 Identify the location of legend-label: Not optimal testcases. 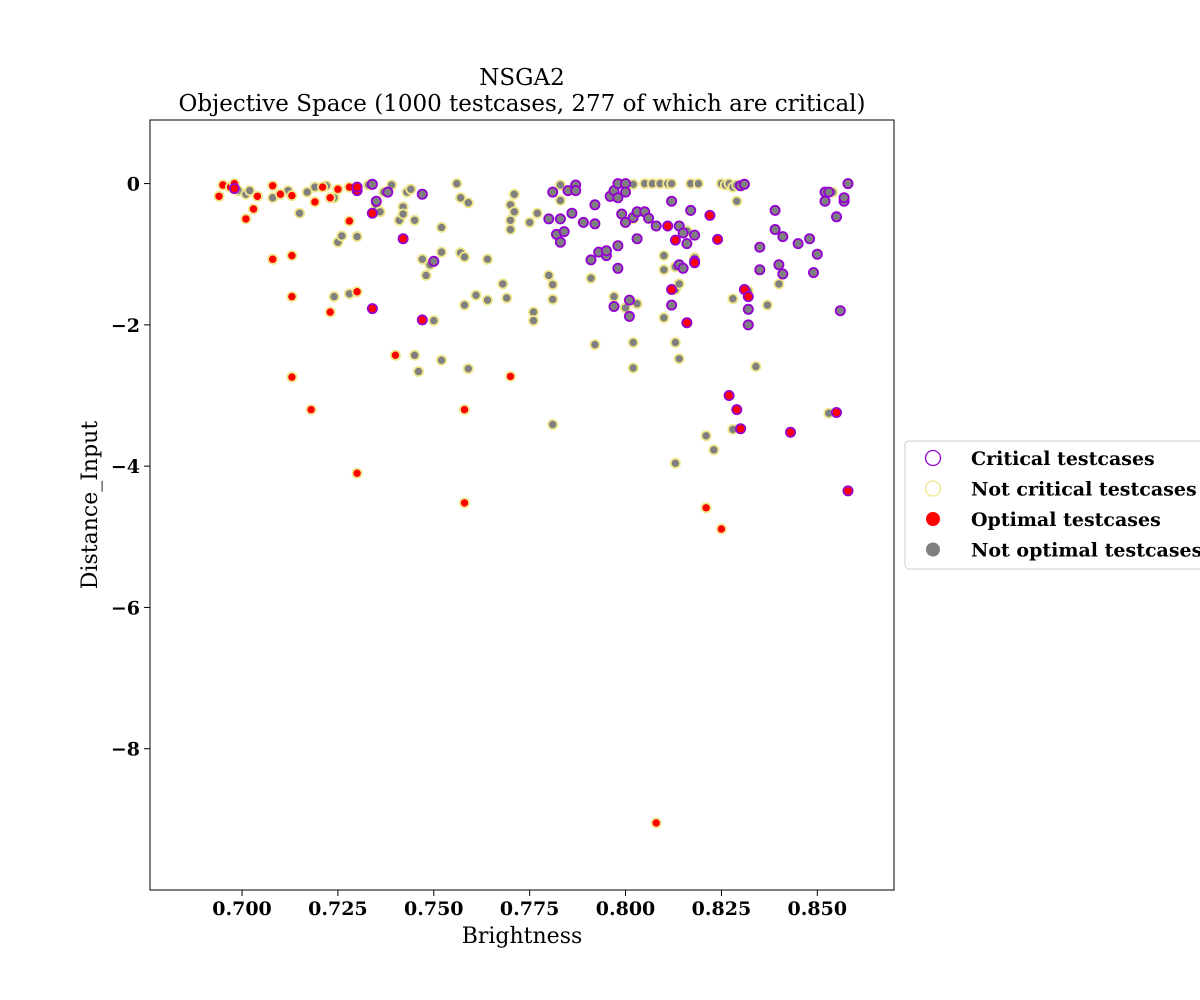
(1085, 551).